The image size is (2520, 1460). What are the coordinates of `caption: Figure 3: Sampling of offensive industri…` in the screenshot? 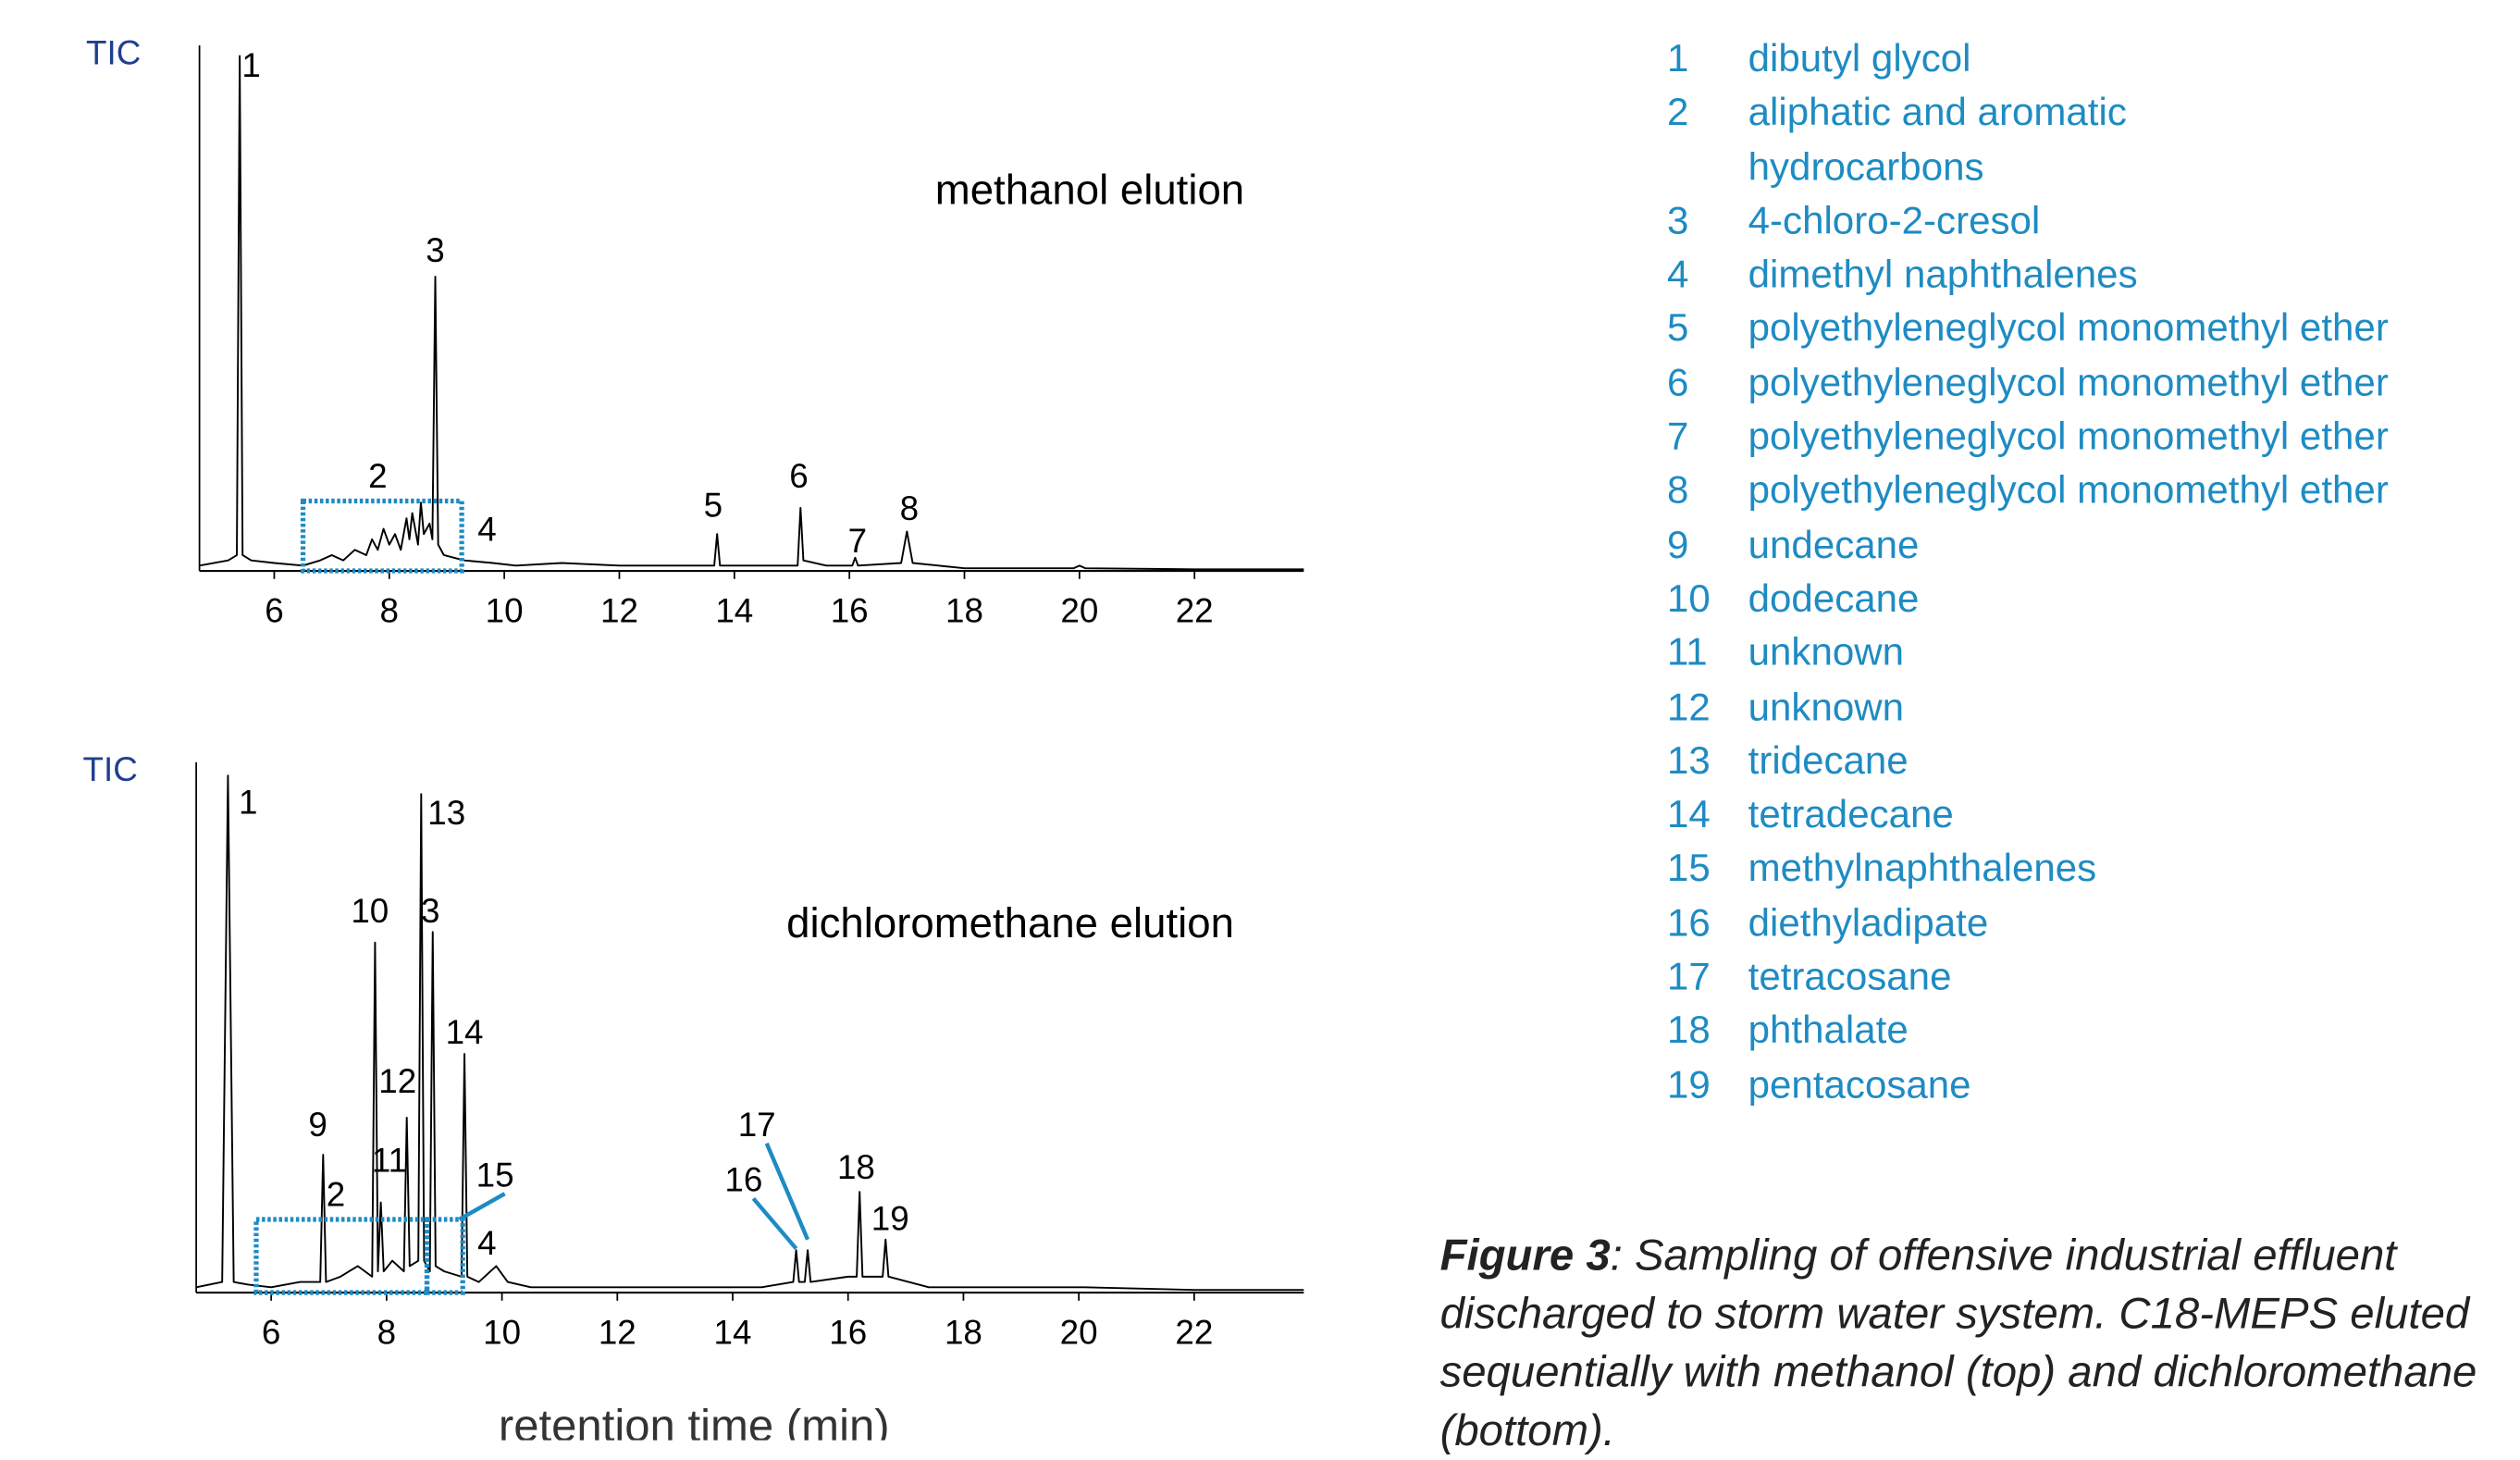 It's located at (1980, 1342).